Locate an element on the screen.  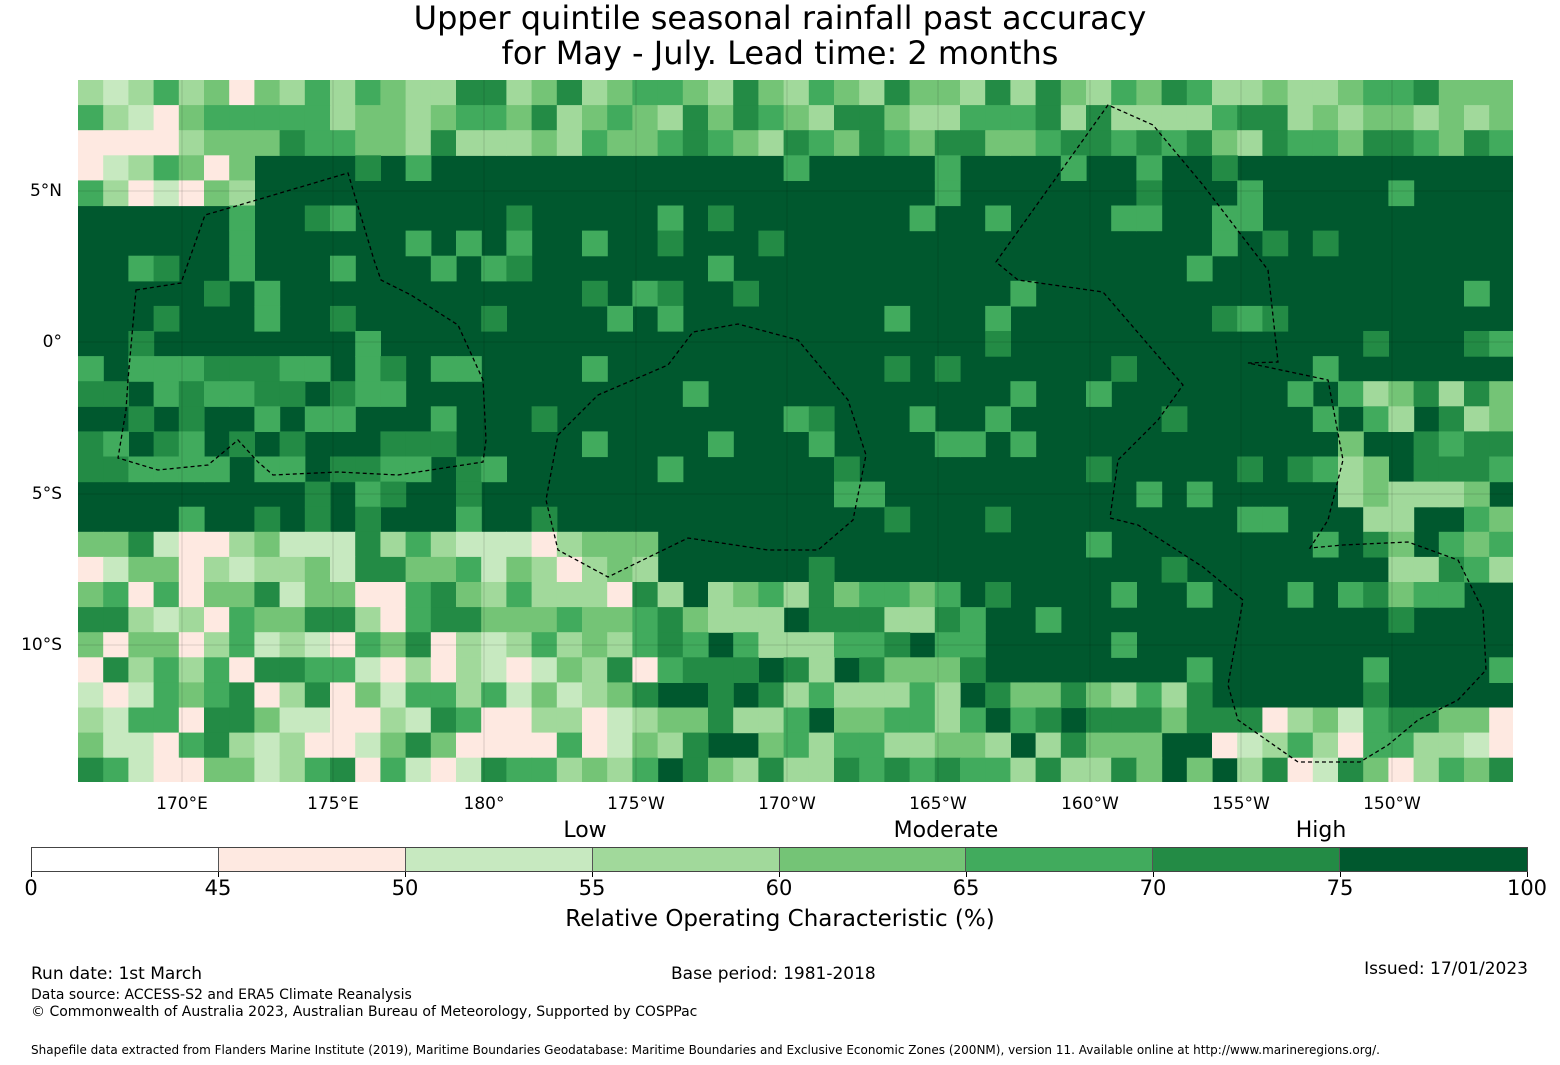
base-period: Base period: 1981-2018 is located at coordinates (773, 974).